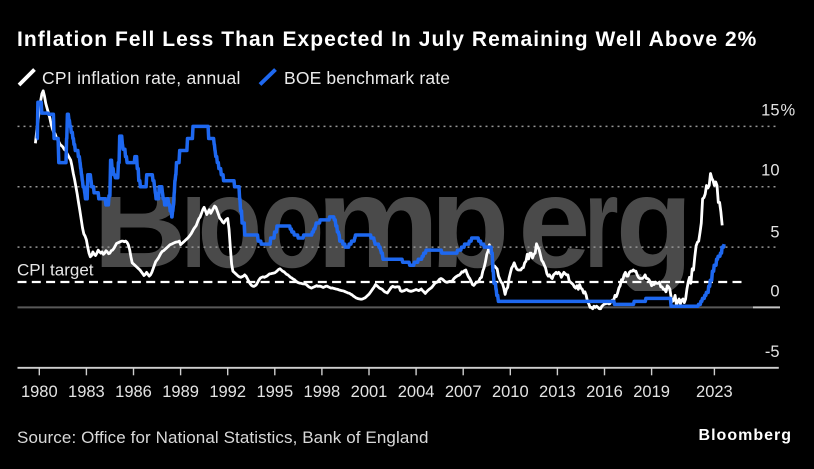 This screenshot has width=814, height=469. Describe the element at coordinates (180, 392) in the screenshot. I see `svg-text: 1989` at that location.